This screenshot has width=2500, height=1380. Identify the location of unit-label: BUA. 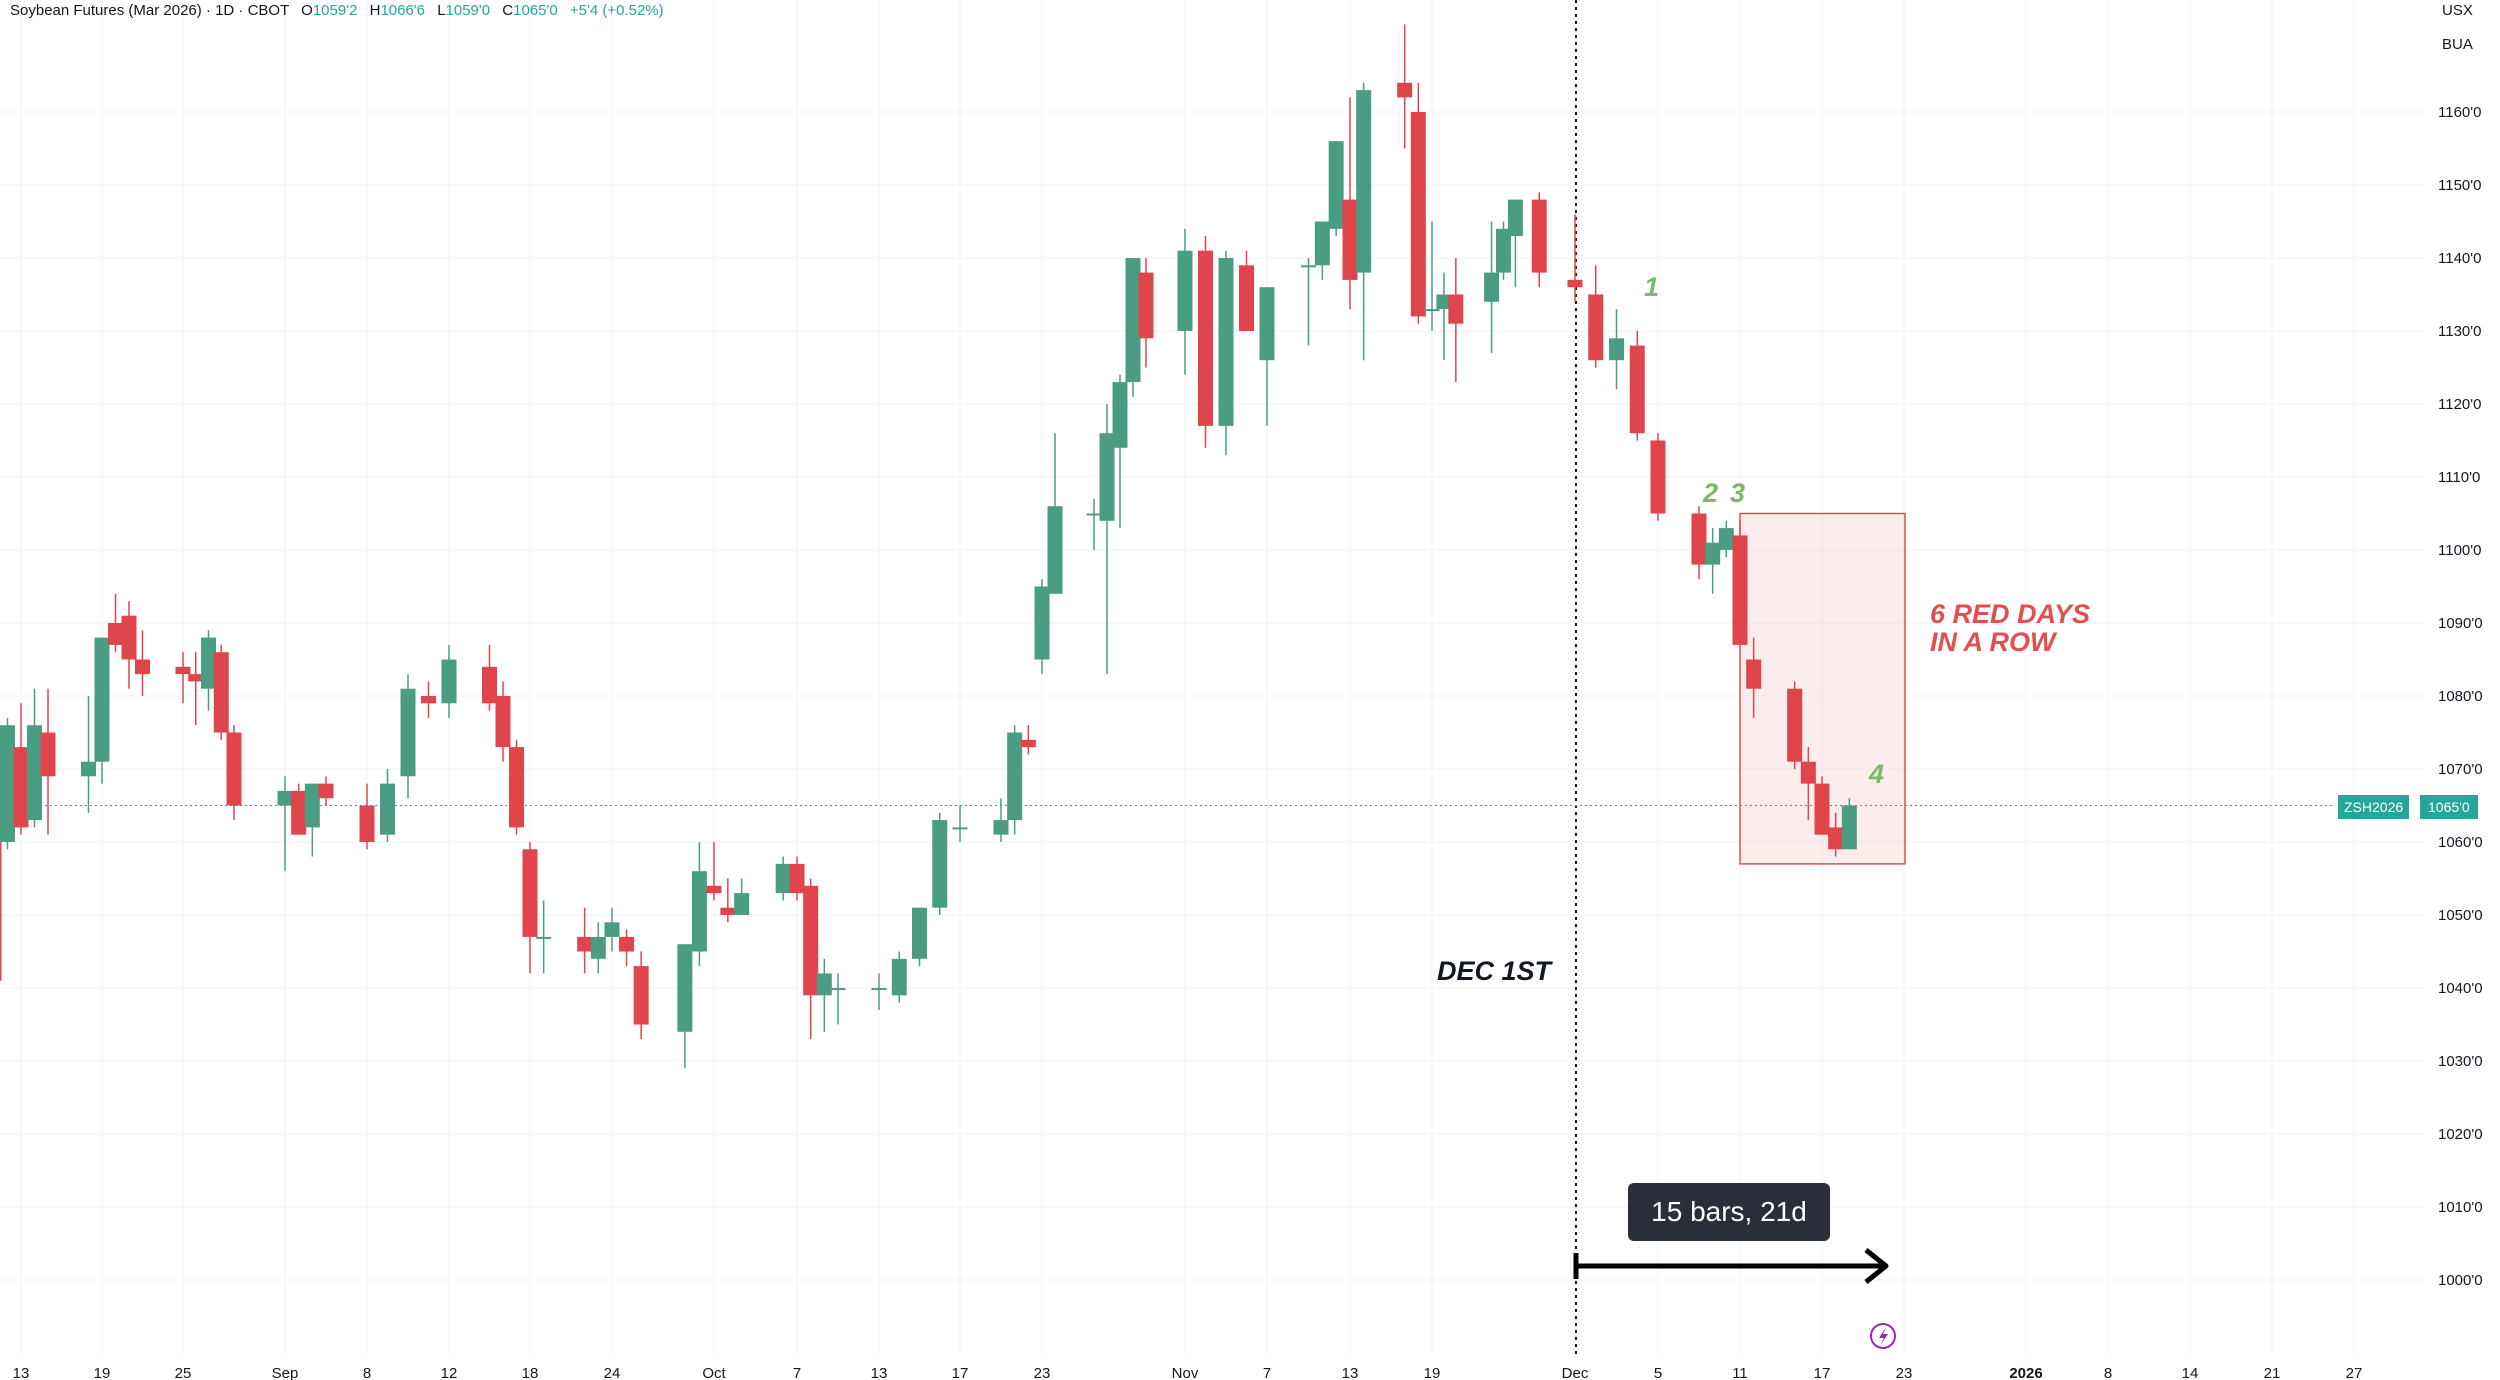
(2457, 44).